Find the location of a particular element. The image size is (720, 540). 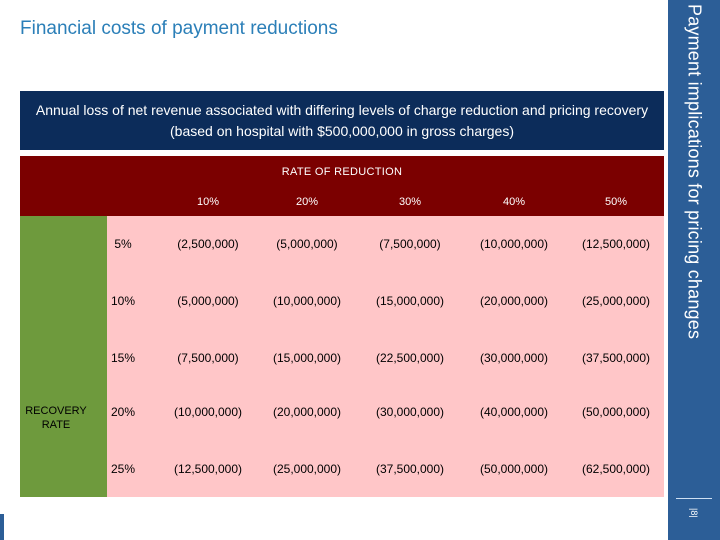

row-header: 25% is located at coordinates (123, 469).